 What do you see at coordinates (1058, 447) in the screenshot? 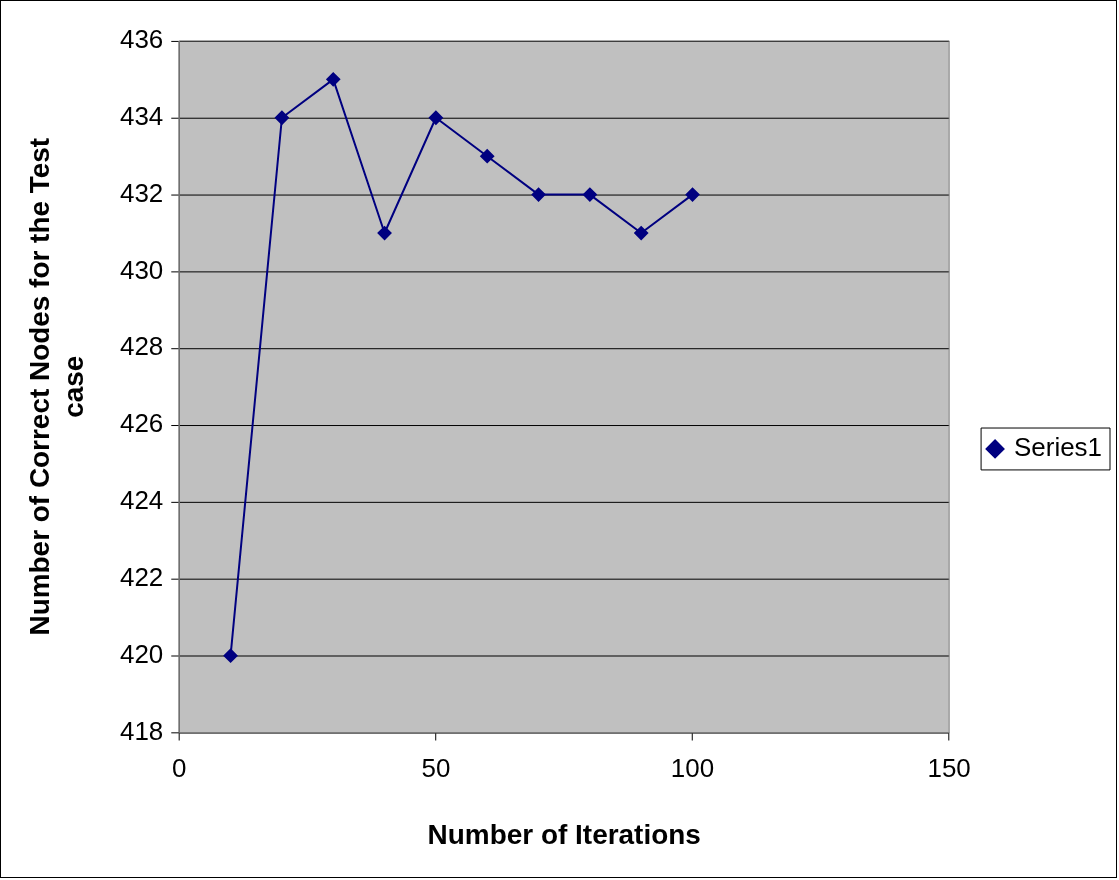
I see `legend-label: Series1` at bounding box center [1058, 447].